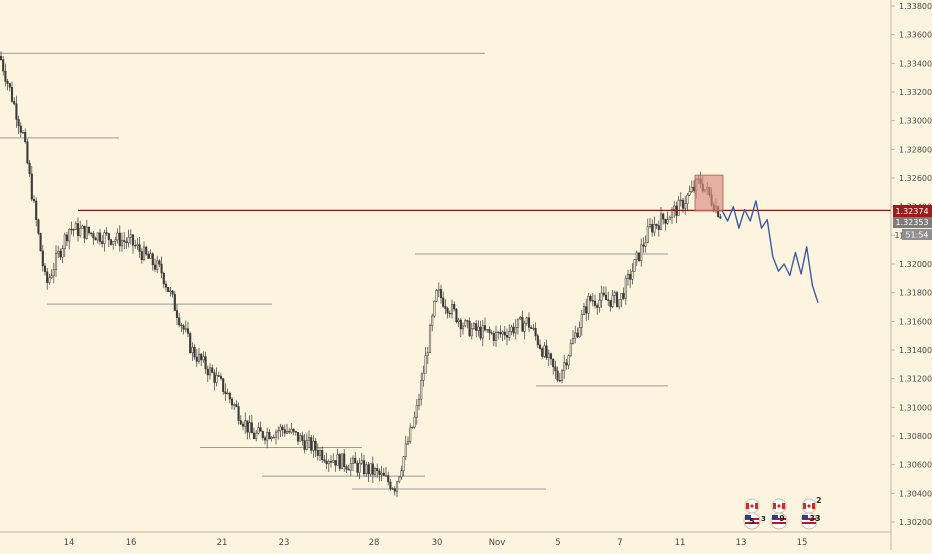 This screenshot has width=932, height=554. Describe the element at coordinates (770, 251) in the screenshot. I see `projection-path` at that location.